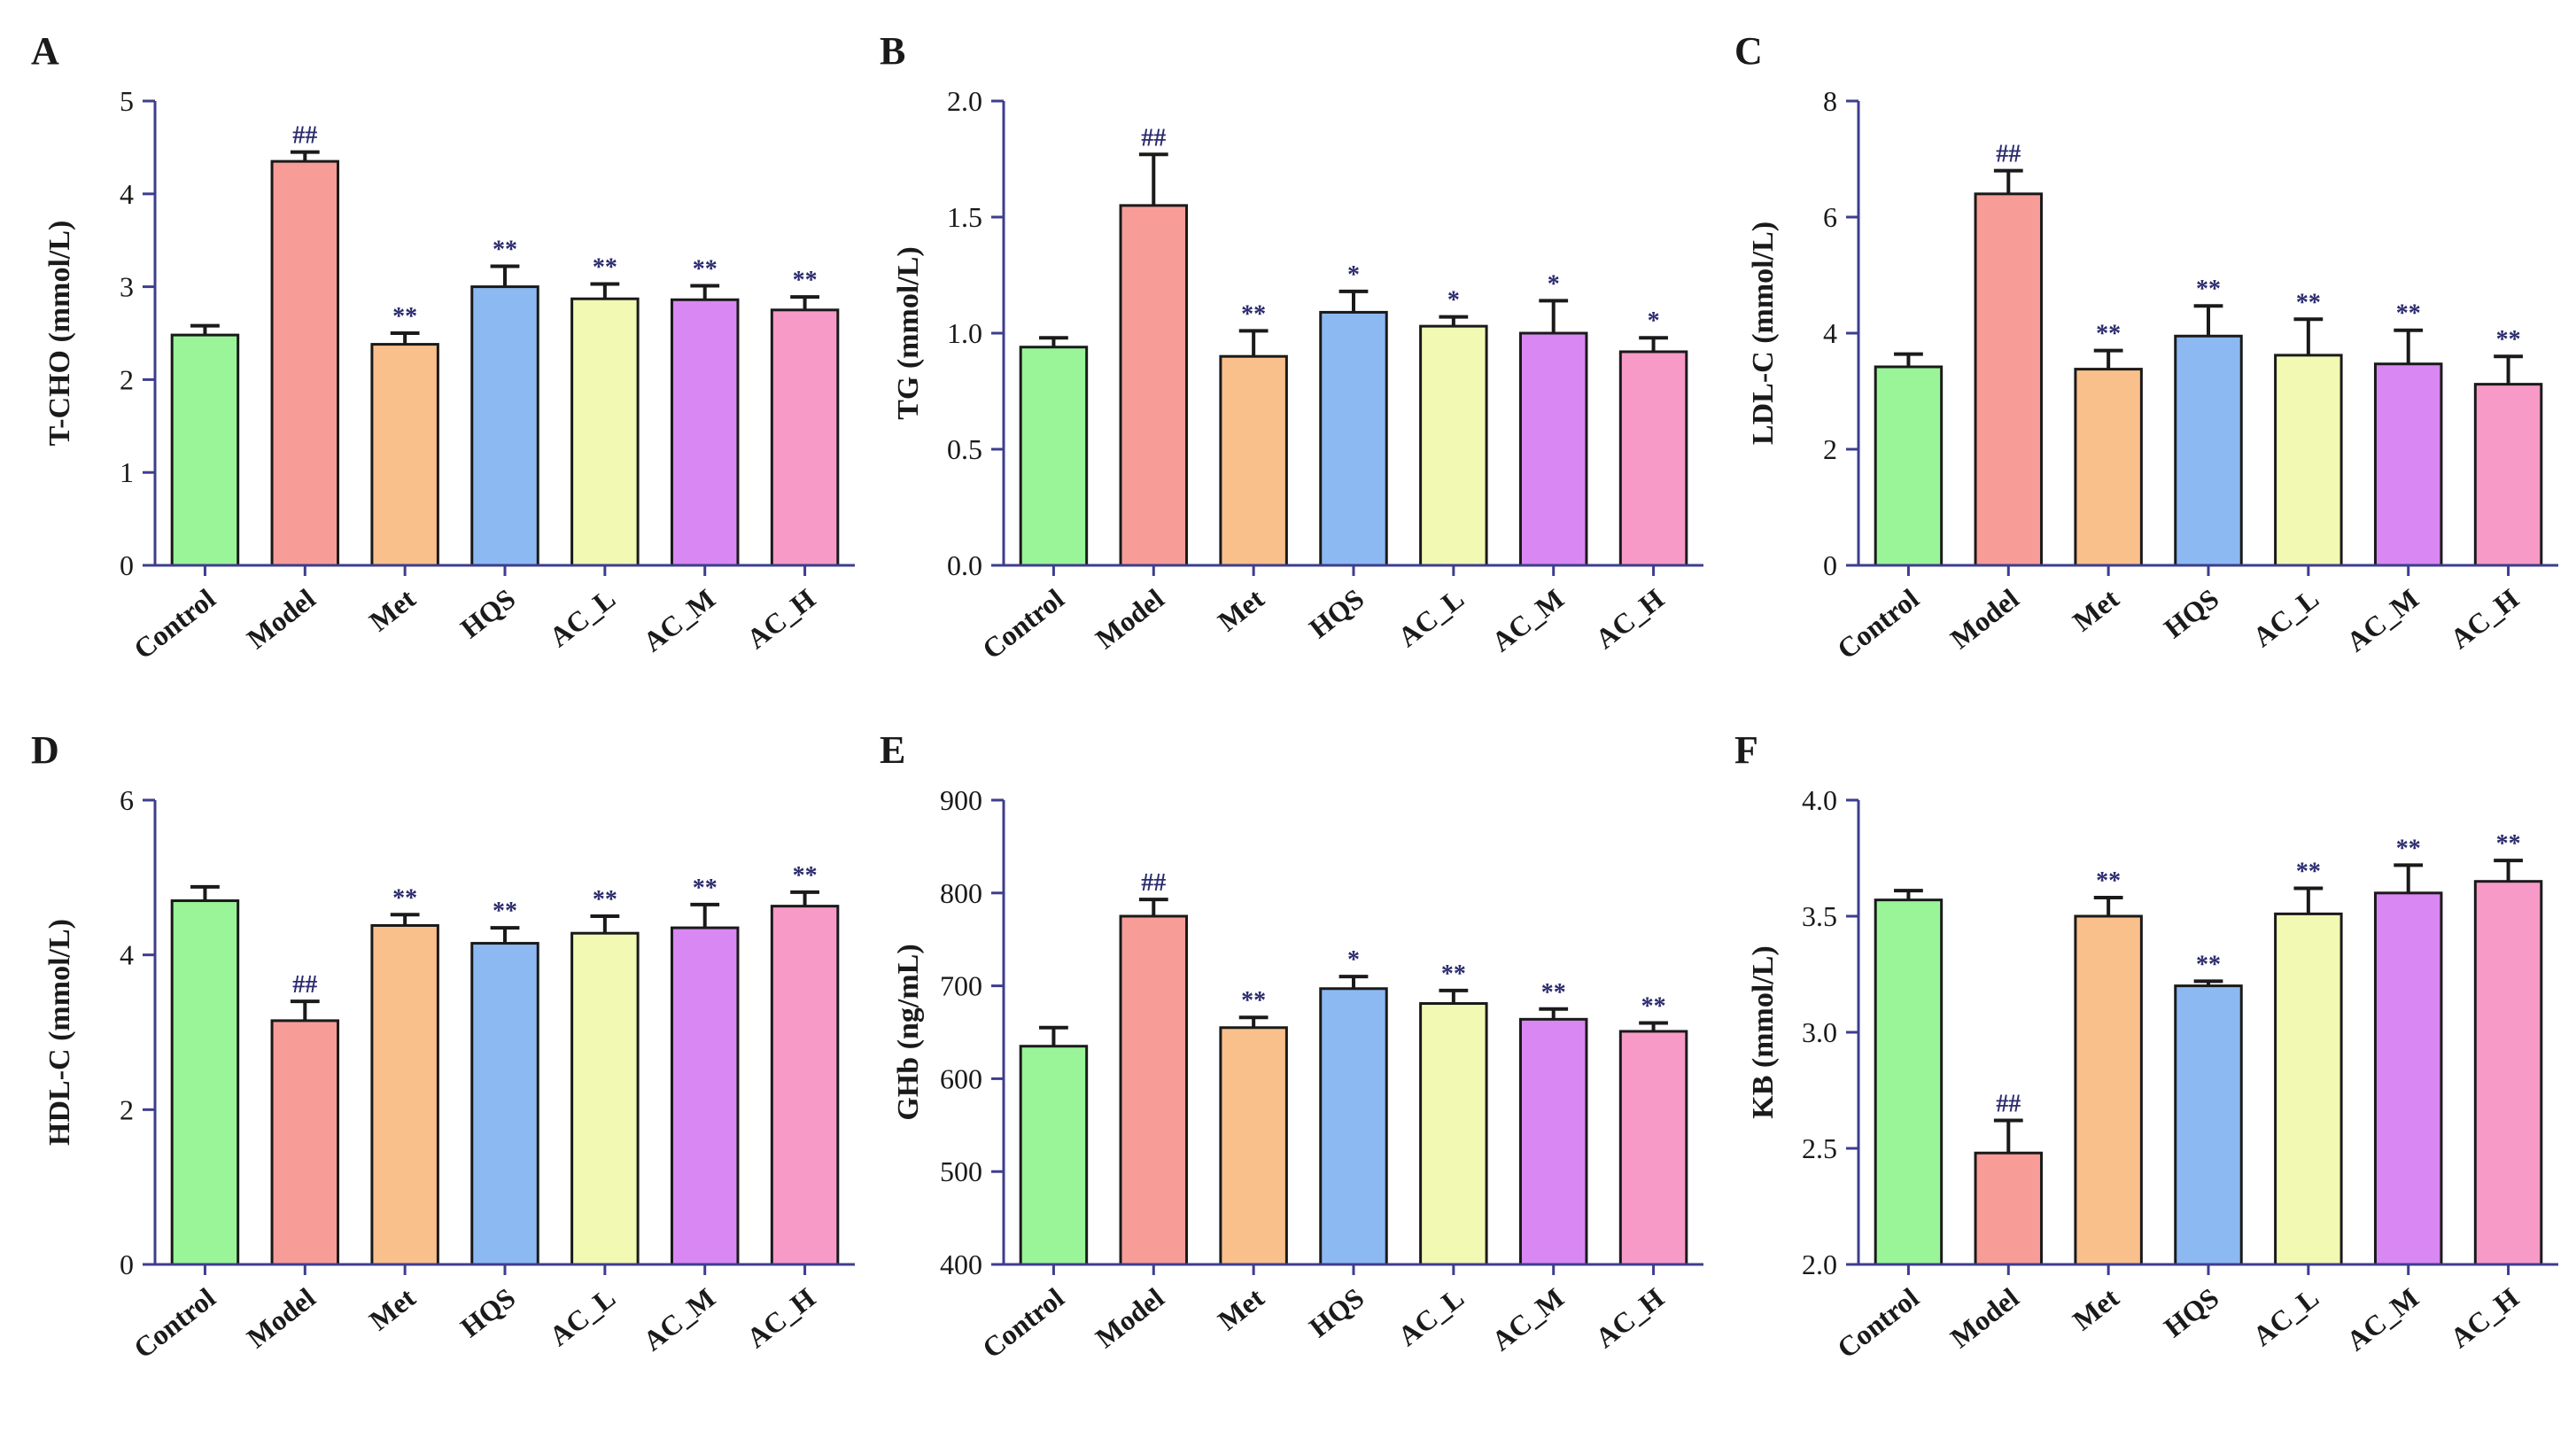 Image resolution: width=2576 pixels, height=1431 pixels. What do you see at coordinates (1819, 800) in the screenshot?
I see `y-tick-label: 4.0` at bounding box center [1819, 800].